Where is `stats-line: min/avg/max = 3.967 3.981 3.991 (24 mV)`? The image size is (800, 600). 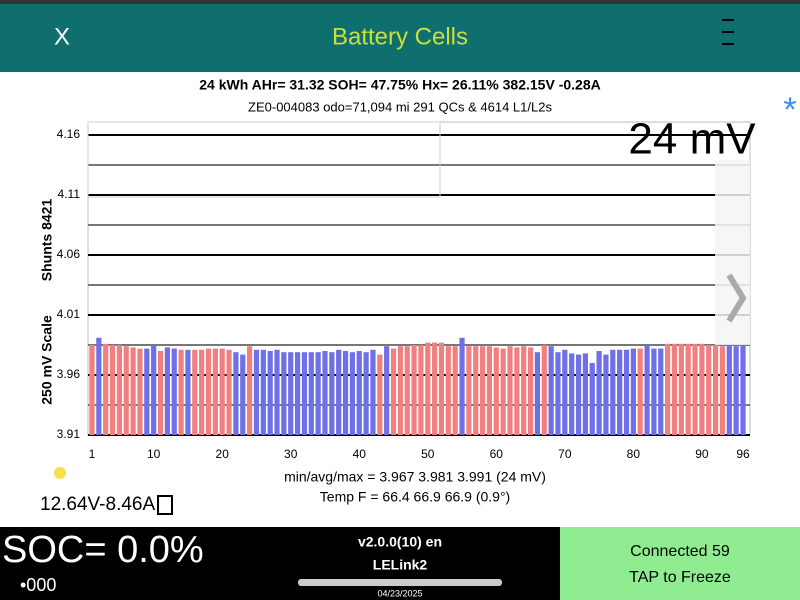 stats-line: min/avg/max = 3.967 3.981 3.991 (24 mV) is located at coordinates (415, 477).